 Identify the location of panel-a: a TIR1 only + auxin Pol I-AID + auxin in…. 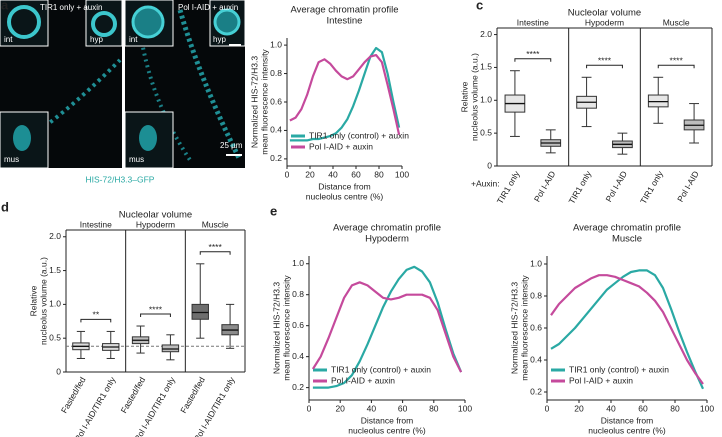
(123, 92).